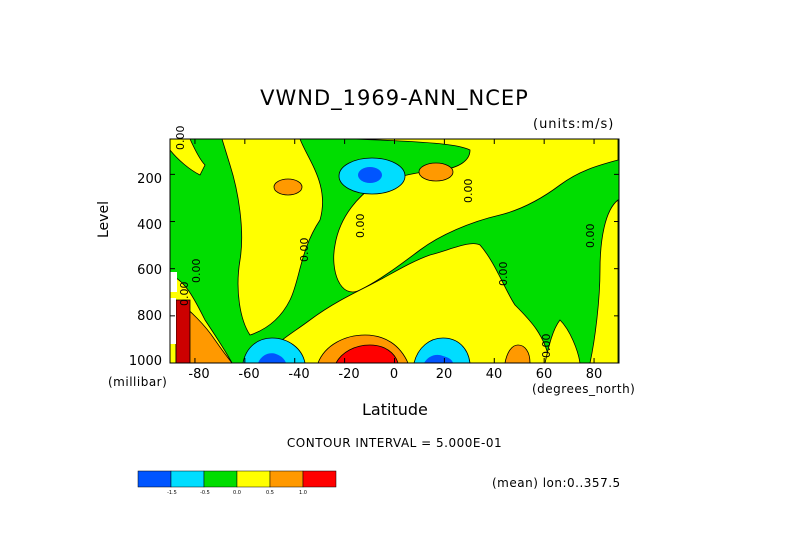 This screenshot has width=789, height=558. Describe the element at coordinates (149, 270) in the screenshot. I see `y-tick-label: 600` at that location.